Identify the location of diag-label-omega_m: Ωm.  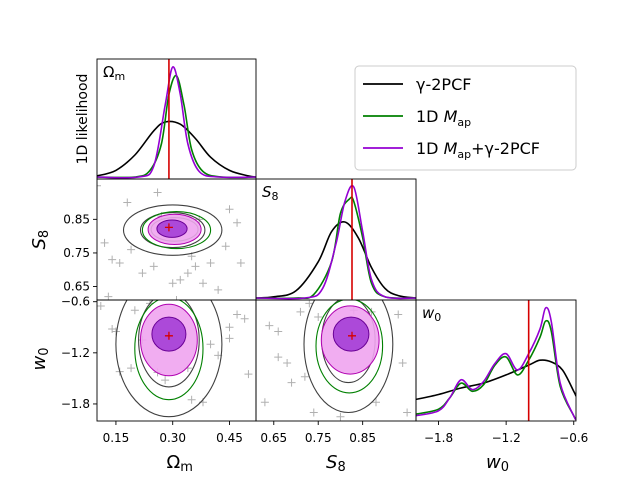
(114, 73).